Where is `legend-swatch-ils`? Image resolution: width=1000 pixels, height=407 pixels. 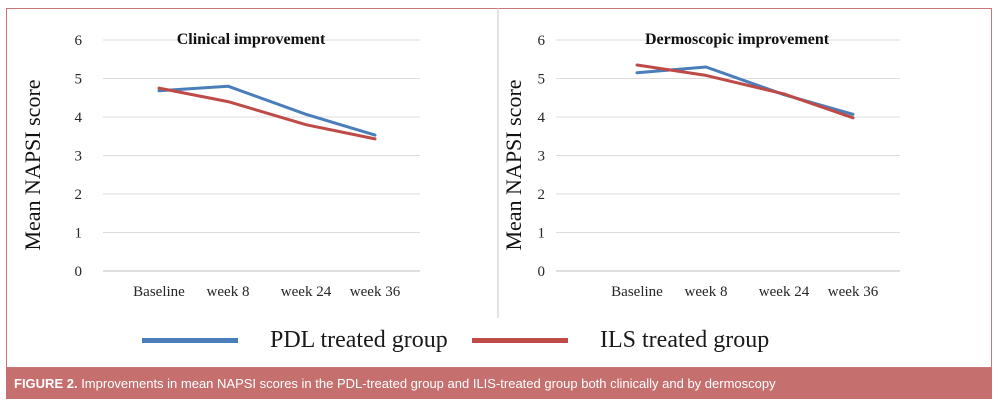
legend-swatch-ils is located at coordinates (520, 340).